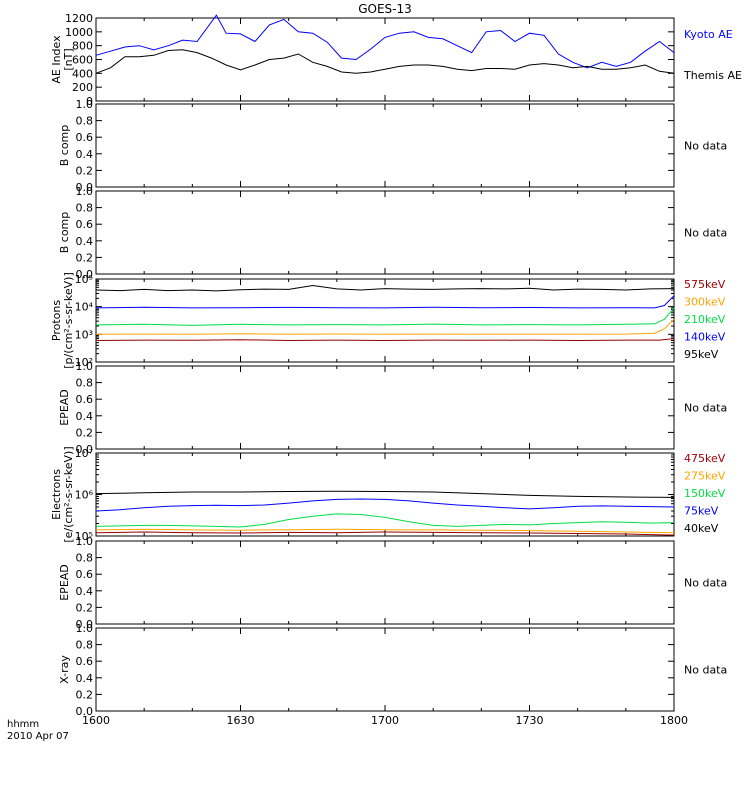 The height and width of the screenshot is (805, 750). What do you see at coordinates (84, 495) in the screenshot?
I see `y-tick-label: 10⁶` at bounding box center [84, 495].